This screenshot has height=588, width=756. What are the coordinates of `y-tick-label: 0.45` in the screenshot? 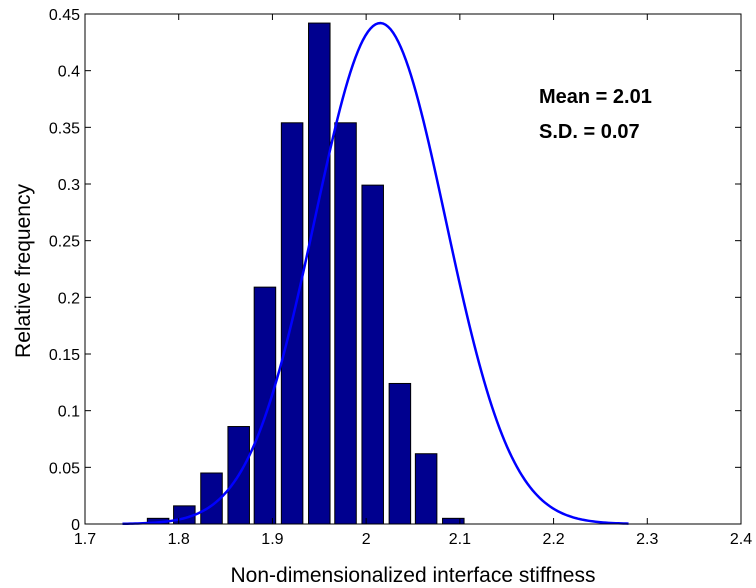 It's located at (64, 15).